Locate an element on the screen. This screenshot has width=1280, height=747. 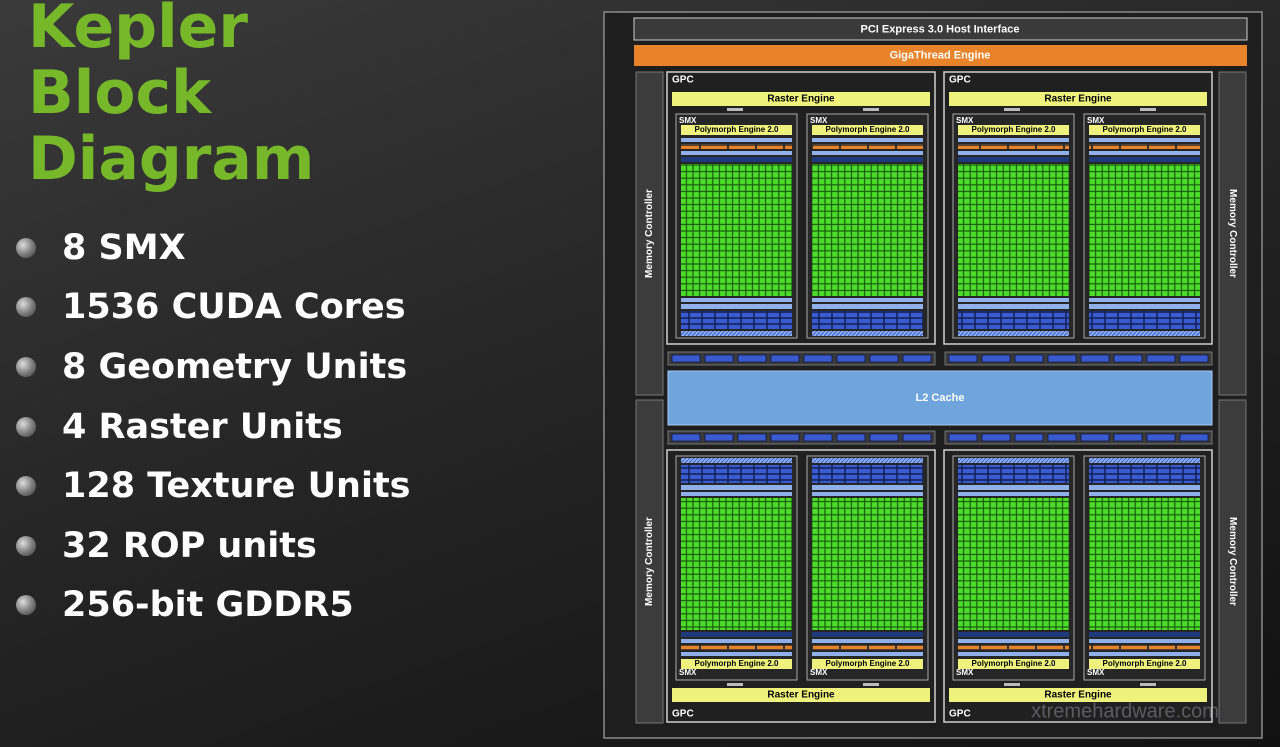
raster-engine is located at coordinates (1078, 99).